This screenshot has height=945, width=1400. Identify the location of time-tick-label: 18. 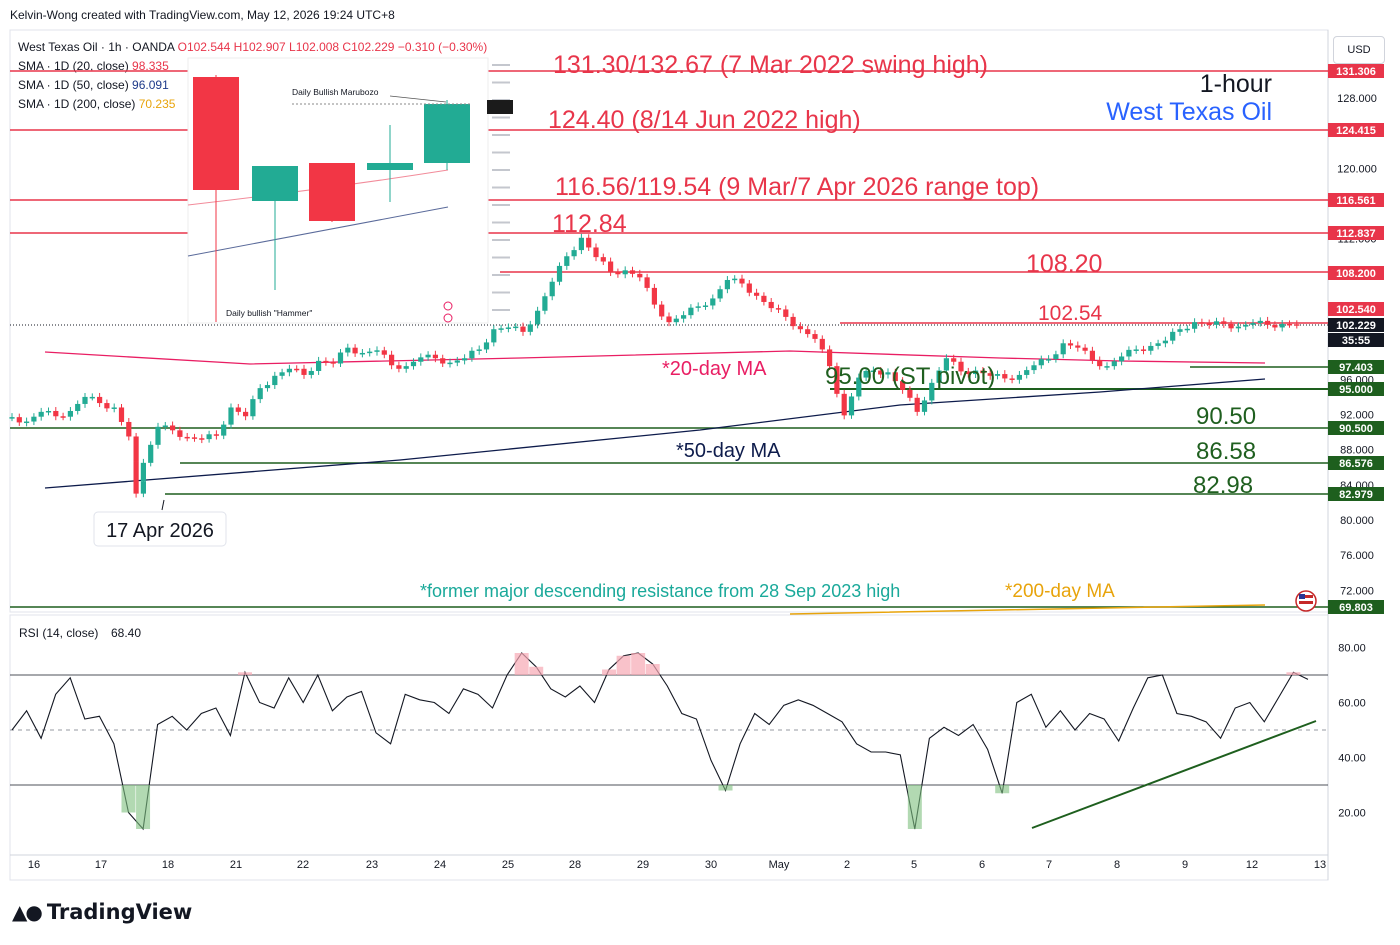
(168, 865).